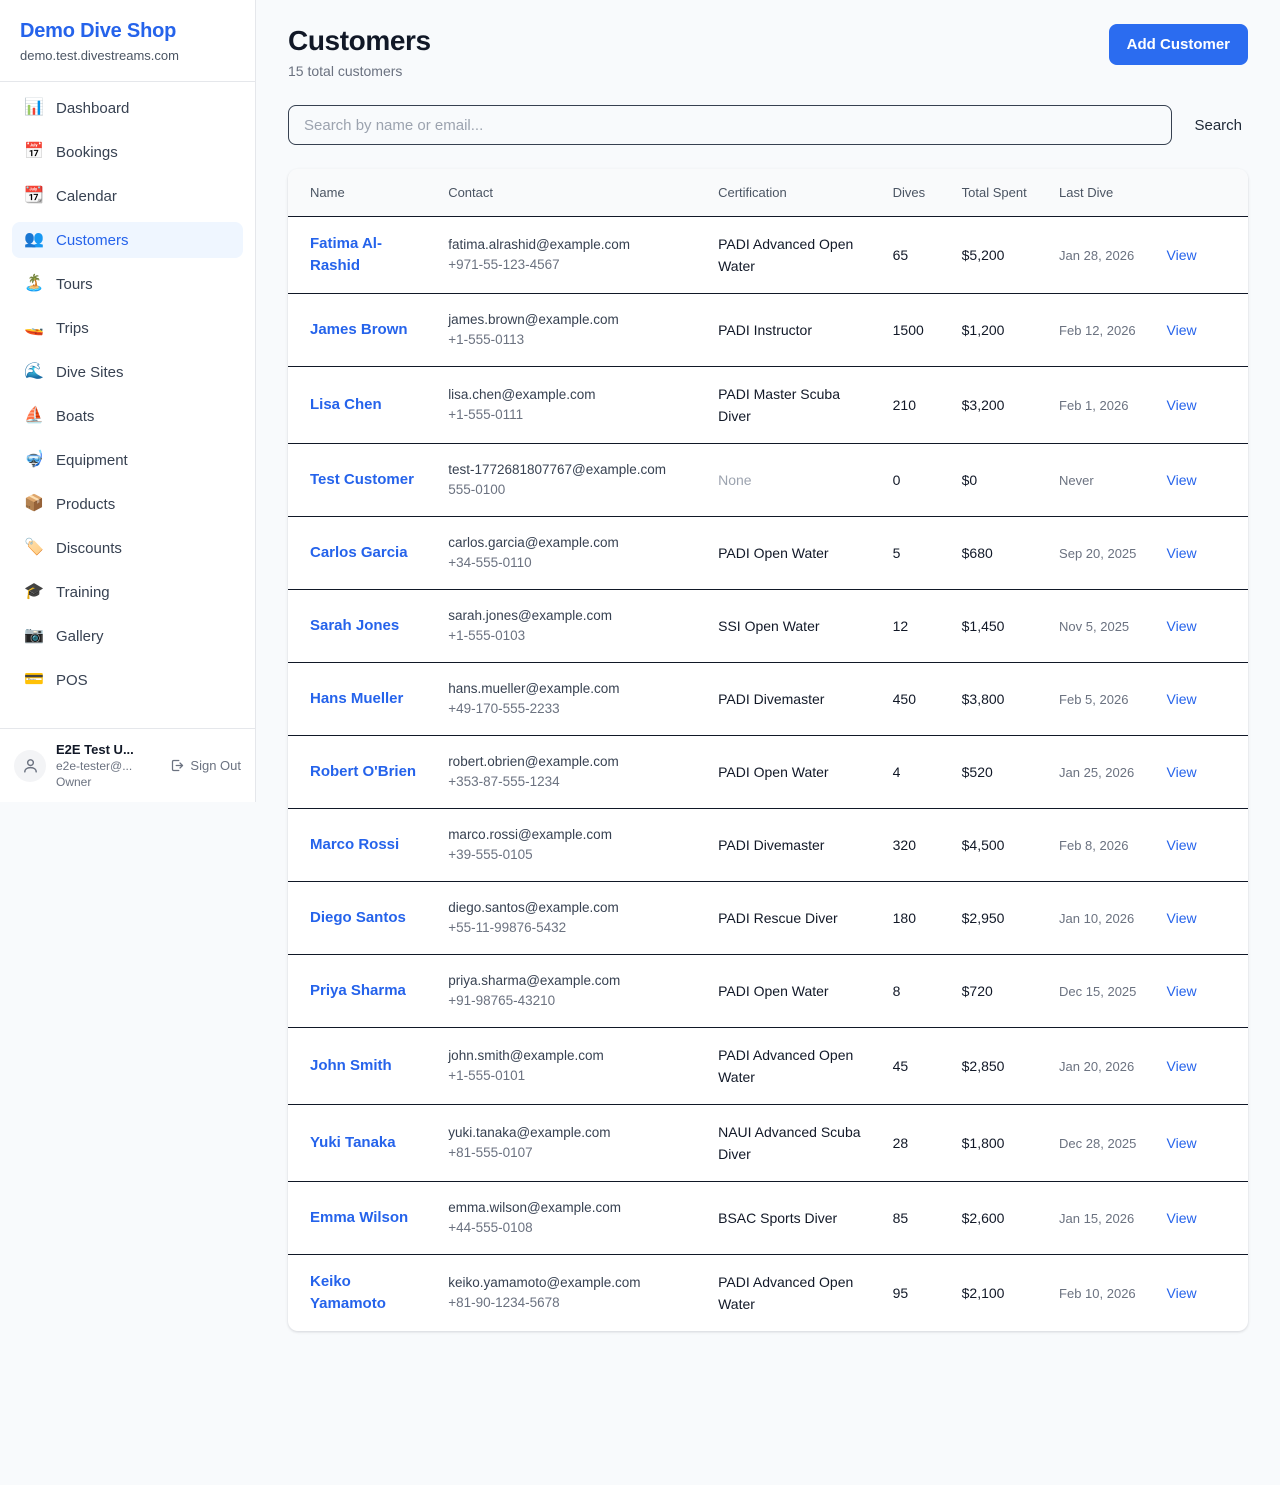 This screenshot has height=1485, width=1280. Describe the element at coordinates (127, 284) in the screenshot. I see `sidebar-item-tours: 🏝️ Tours` at that location.